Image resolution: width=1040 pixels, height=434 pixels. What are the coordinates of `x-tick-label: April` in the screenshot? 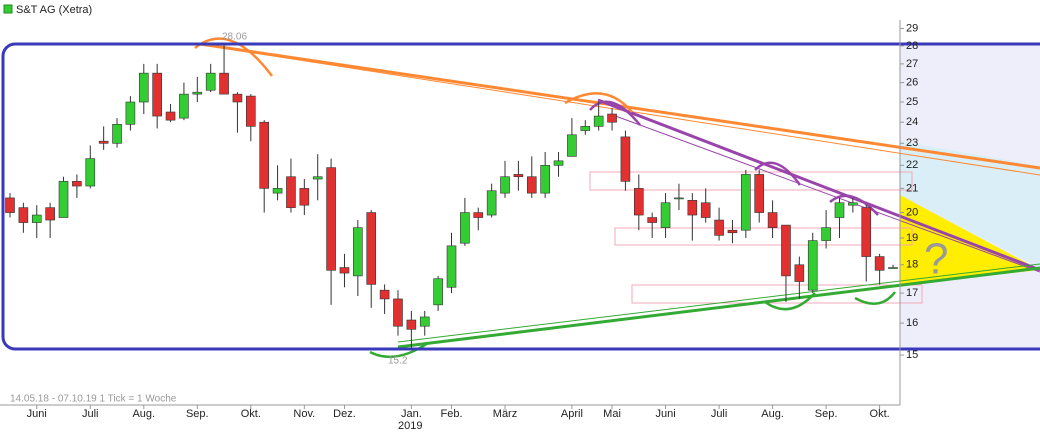 It's located at (572, 414).